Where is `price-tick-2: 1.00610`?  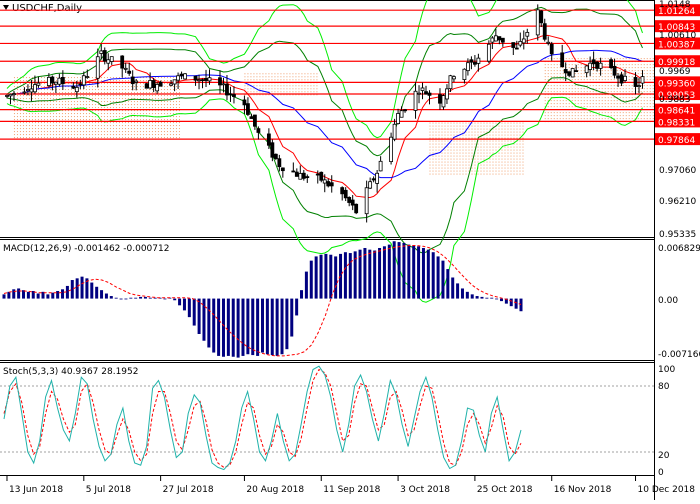 price-tick-2: 1.00610 is located at coordinates (677, 36).